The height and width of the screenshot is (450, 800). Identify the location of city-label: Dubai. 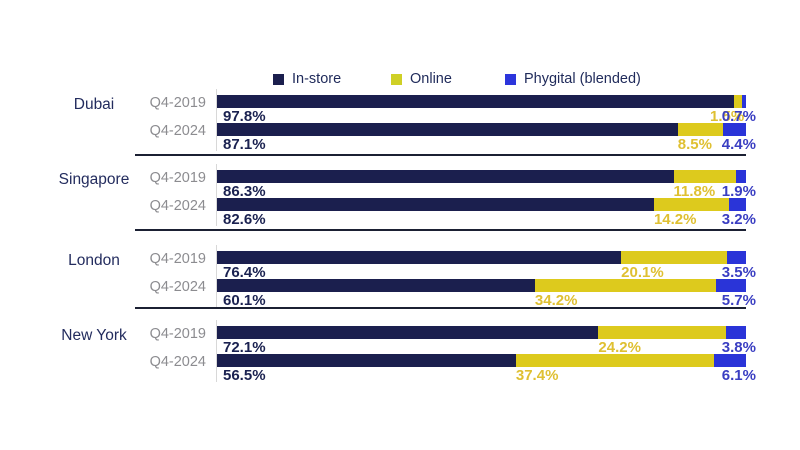
(94, 104).